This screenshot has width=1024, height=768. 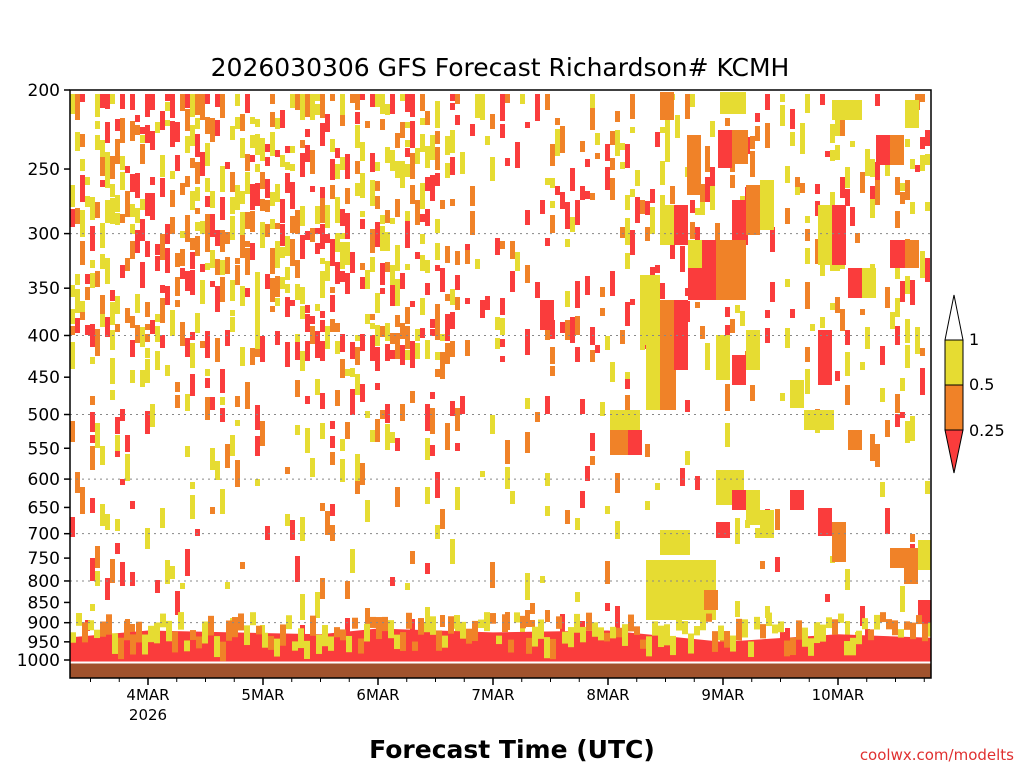 I want to click on legend: 1 0.5 0.25, so click(x=974, y=384).